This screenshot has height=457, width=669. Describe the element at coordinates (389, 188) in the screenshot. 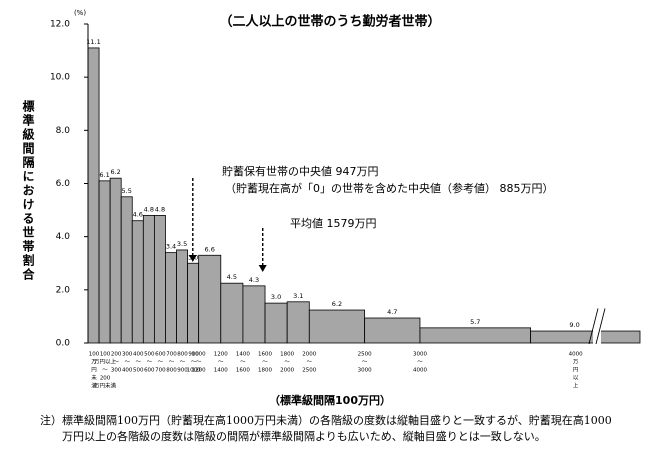

I see `annotation: （貯蓄現在高が「0」の世帯を含めた中央値（参考値） 885万円）` at that location.